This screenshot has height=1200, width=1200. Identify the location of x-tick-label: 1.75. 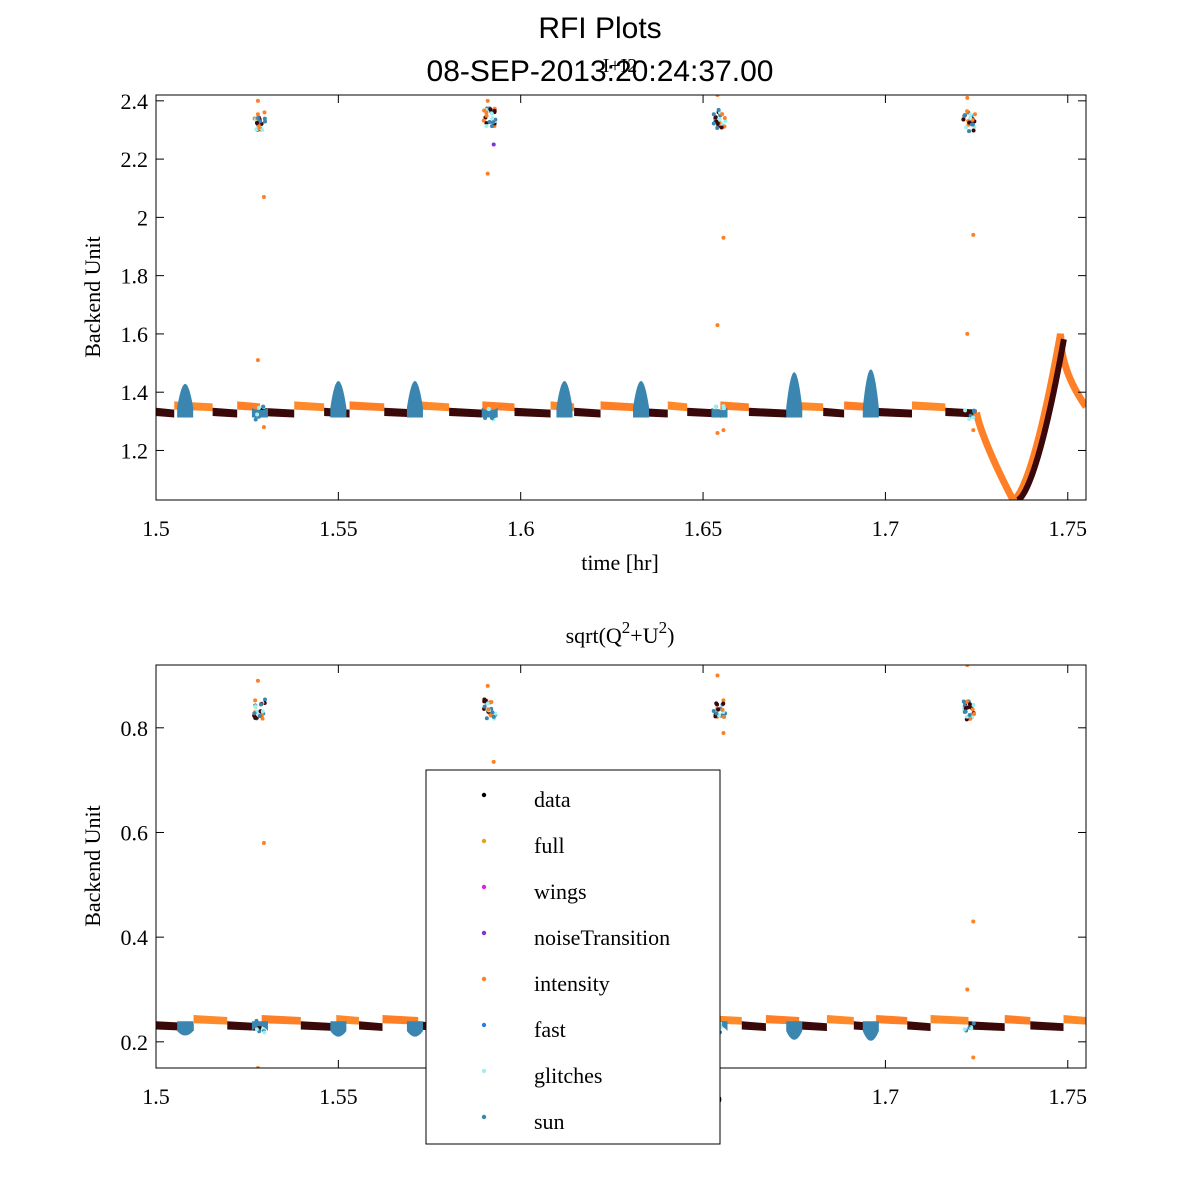
(1068, 1096).